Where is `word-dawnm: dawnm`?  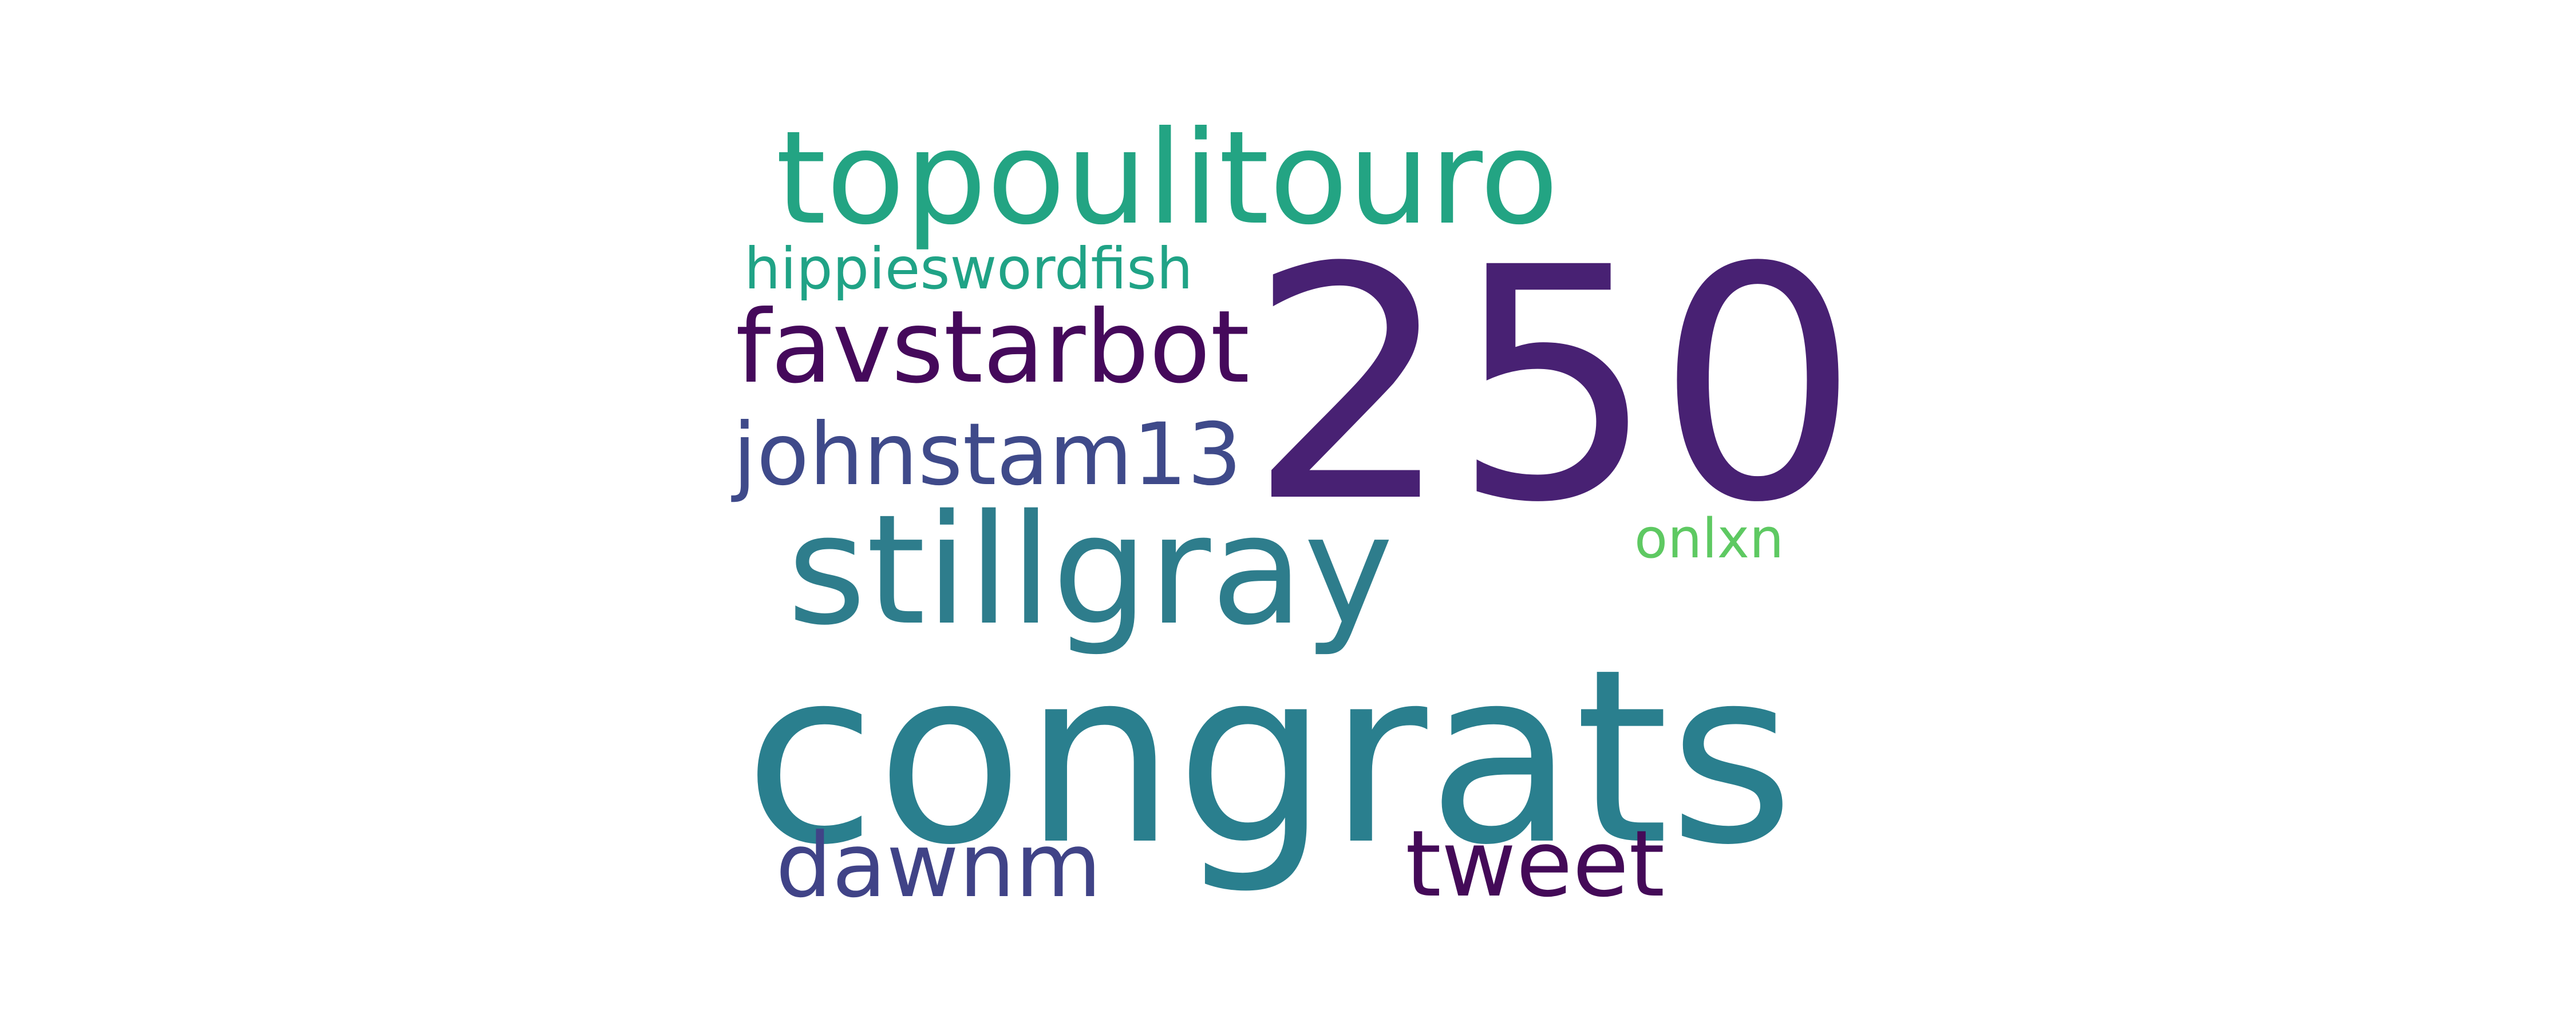
word-dawnm: dawnm is located at coordinates (939, 865).